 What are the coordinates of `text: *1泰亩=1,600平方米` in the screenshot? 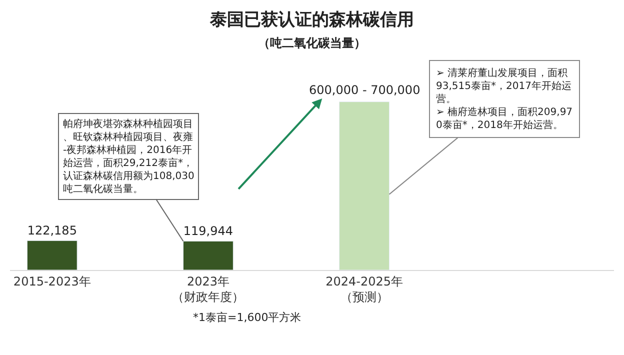 It's located at (247, 317).